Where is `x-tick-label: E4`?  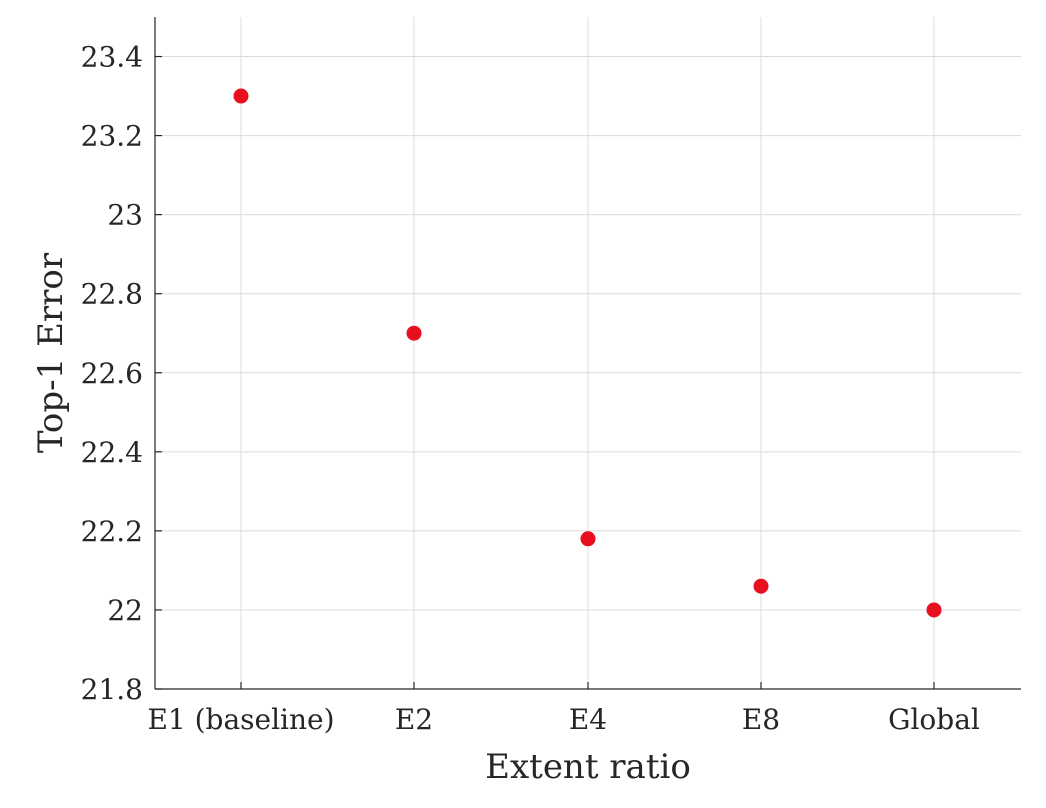
x-tick-label: E4 is located at coordinates (588, 719).